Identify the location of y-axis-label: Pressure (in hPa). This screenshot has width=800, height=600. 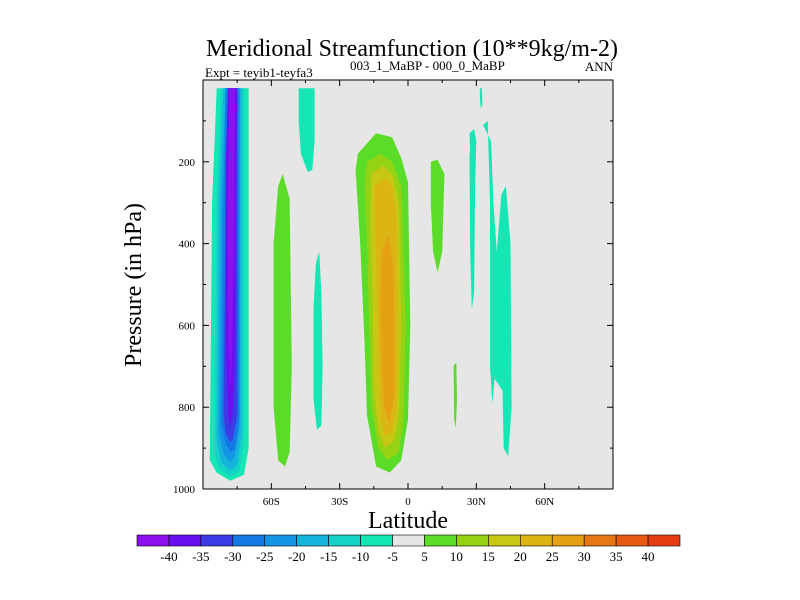
(134, 285).